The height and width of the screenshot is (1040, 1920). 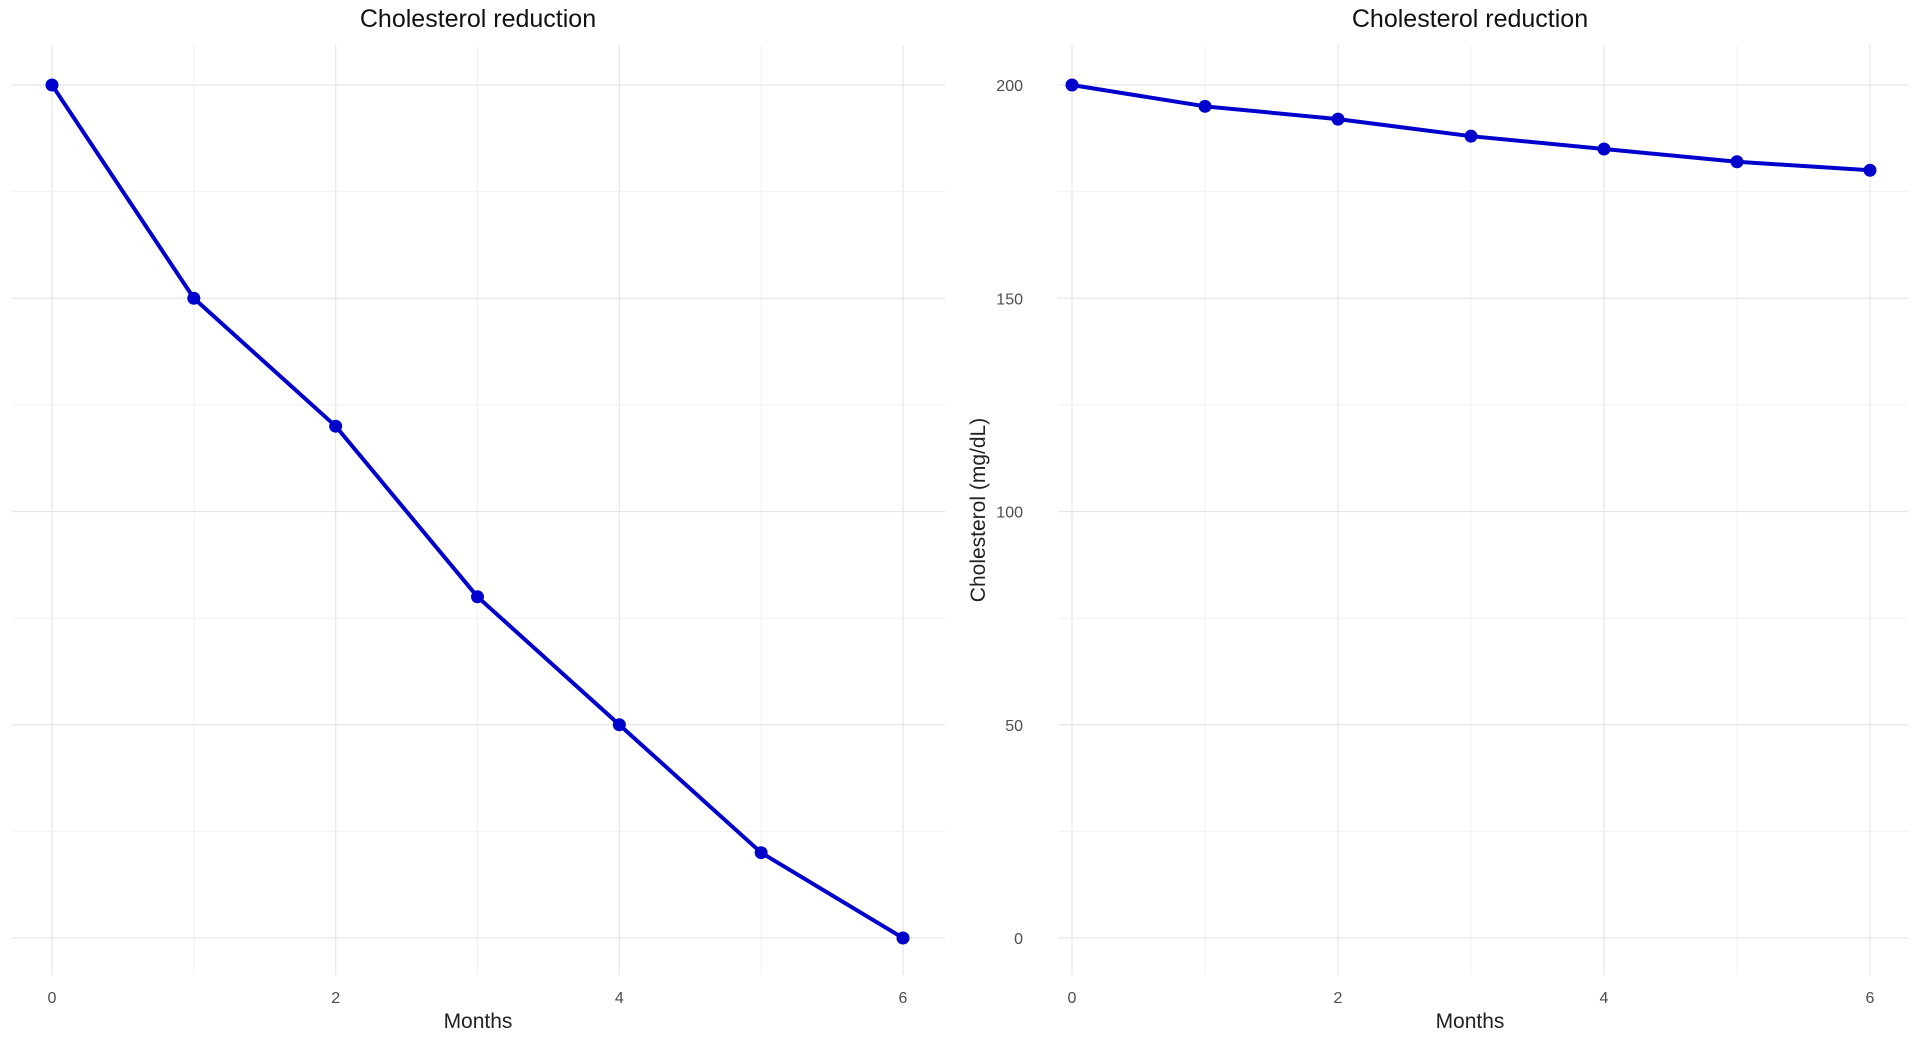 What do you see at coordinates (1471, 127) in the screenshot?
I see `series-layer` at bounding box center [1471, 127].